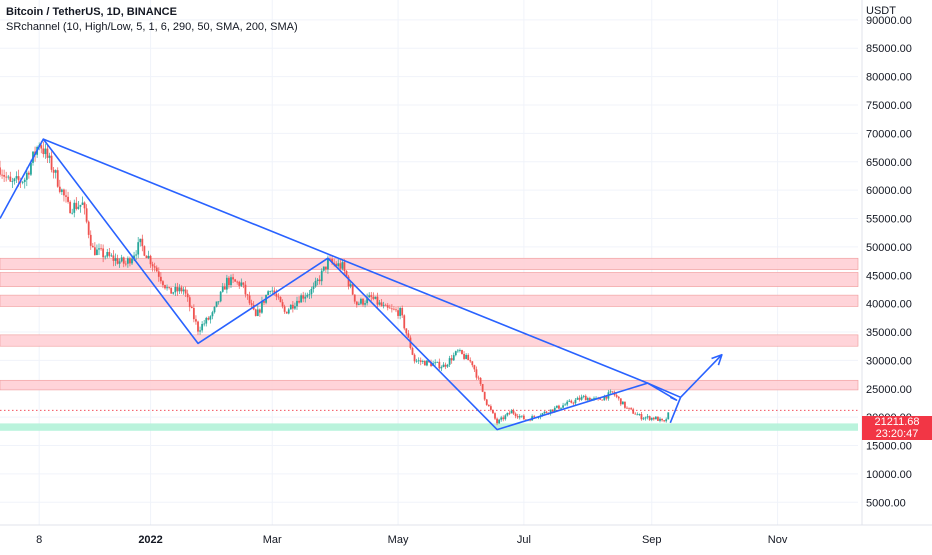  I want to click on price-tick-label: 40000.00, so click(889, 305).